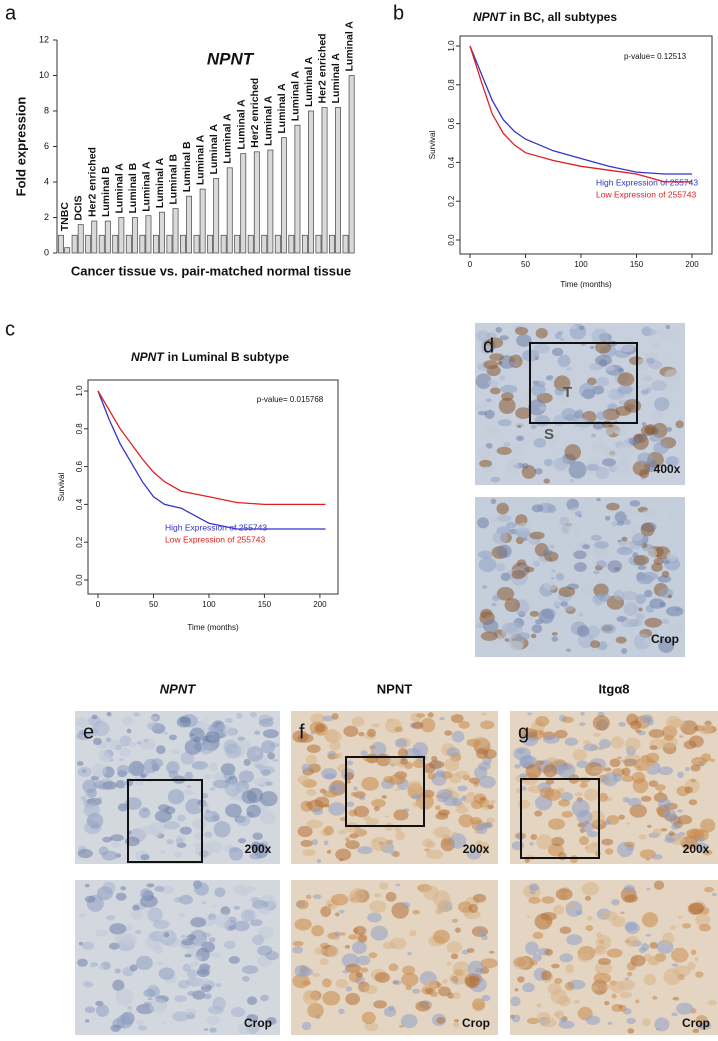 The width and height of the screenshot is (718, 1041). Describe the element at coordinates (211, 448) in the screenshot. I see `survival-line` at that location.